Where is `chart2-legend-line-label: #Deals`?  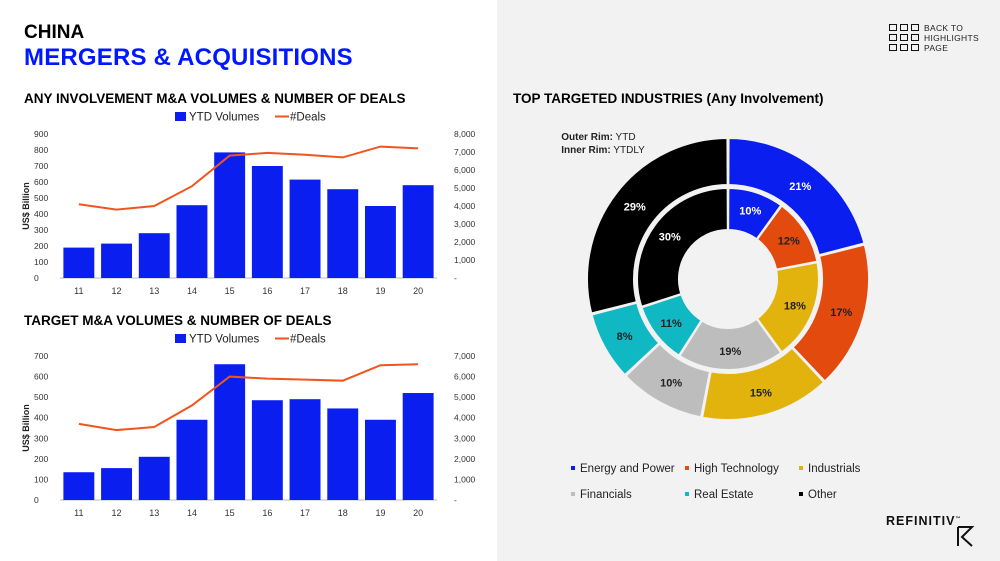
chart2-legend-line-label: #Deals is located at coordinates (308, 340).